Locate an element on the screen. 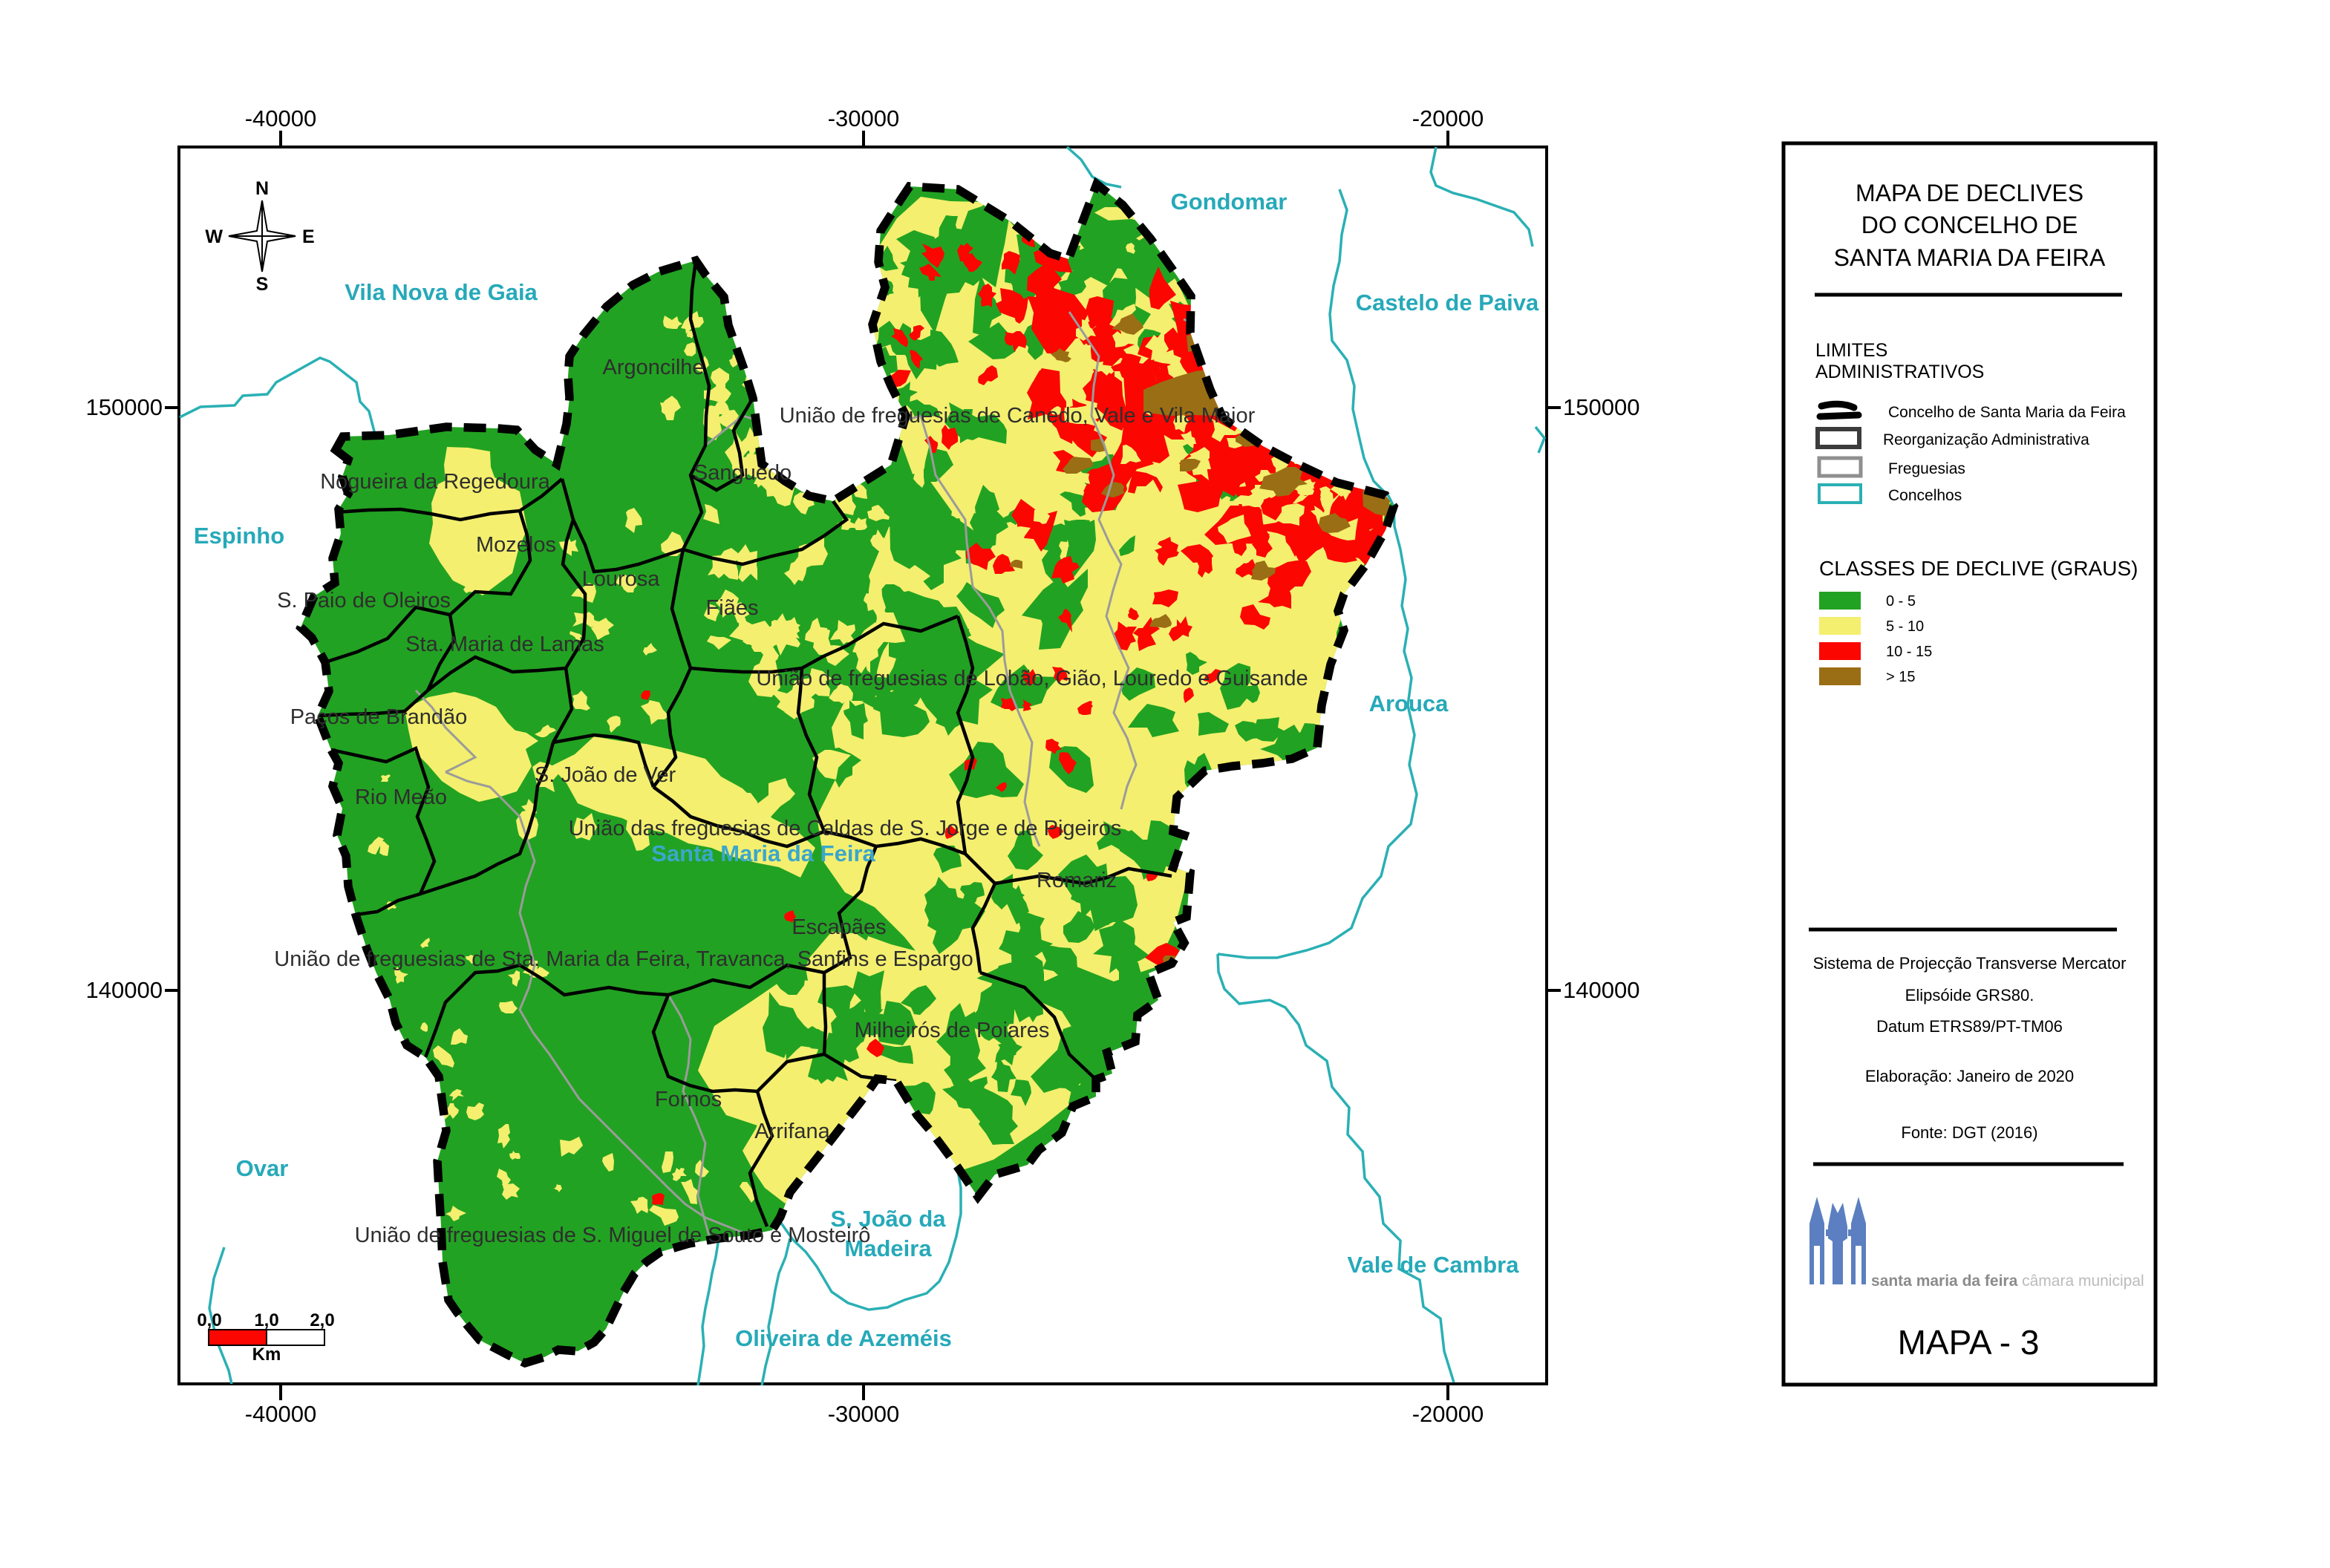 The height and width of the screenshot is (1568, 2330). svg-text:santa maria da feira câmara mu: santa maria da feira câmara municipal is located at coordinates (2007, 1281).